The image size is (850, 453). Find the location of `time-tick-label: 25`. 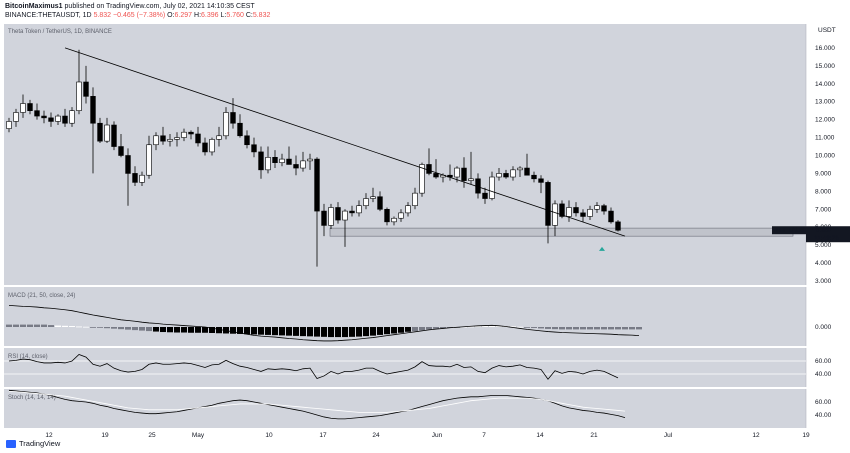

time-tick-label: 25 is located at coordinates (152, 435).